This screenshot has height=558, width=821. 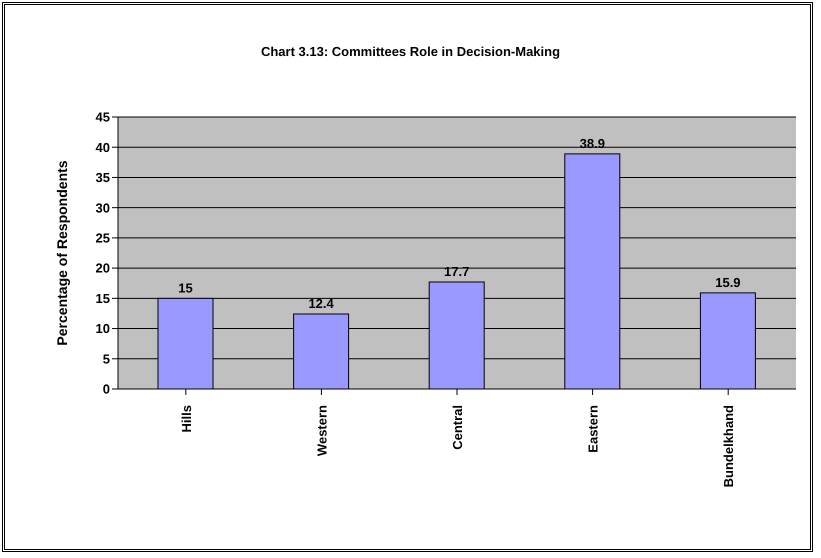 What do you see at coordinates (103, 117) in the screenshot?
I see `y-tick-label: 45` at bounding box center [103, 117].